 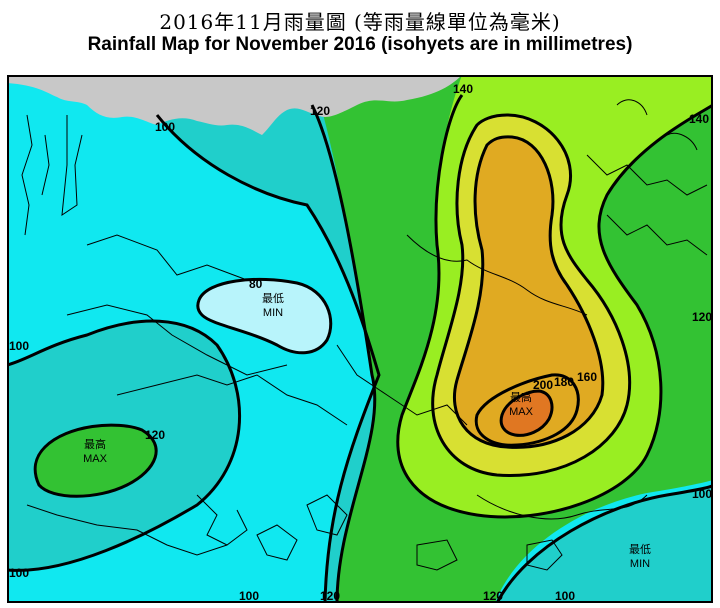 I want to click on min2-label-zh: 最低, so click(x=640, y=549).